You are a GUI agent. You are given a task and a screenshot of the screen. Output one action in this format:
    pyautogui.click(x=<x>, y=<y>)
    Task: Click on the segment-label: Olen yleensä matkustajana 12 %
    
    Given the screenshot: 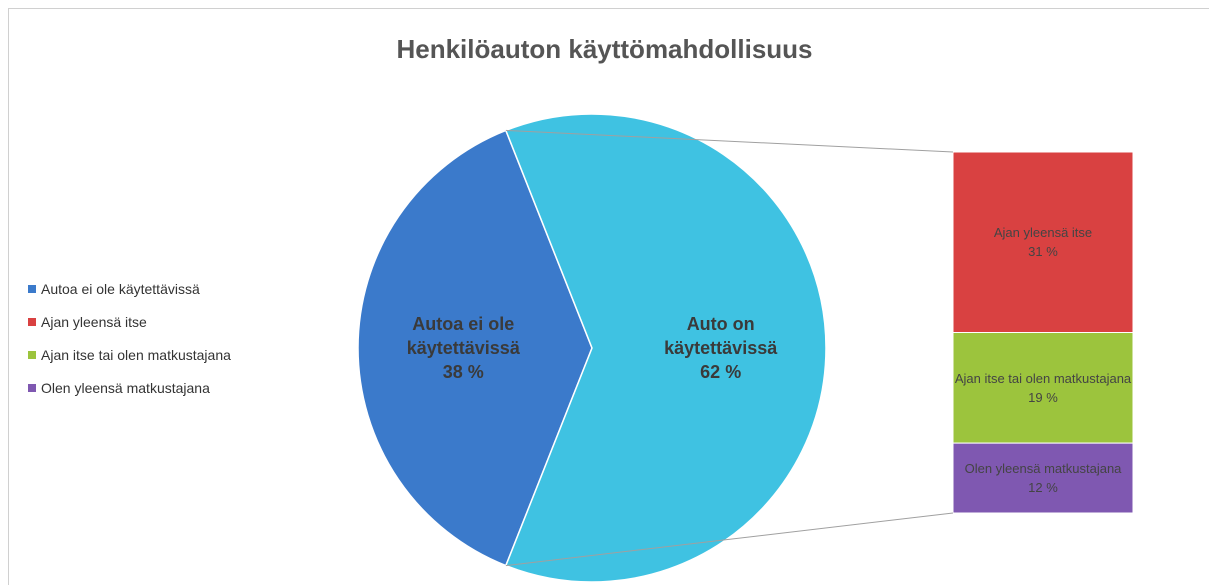 What is the action you would take?
    pyautogui.click(x=1043, y=478)
    